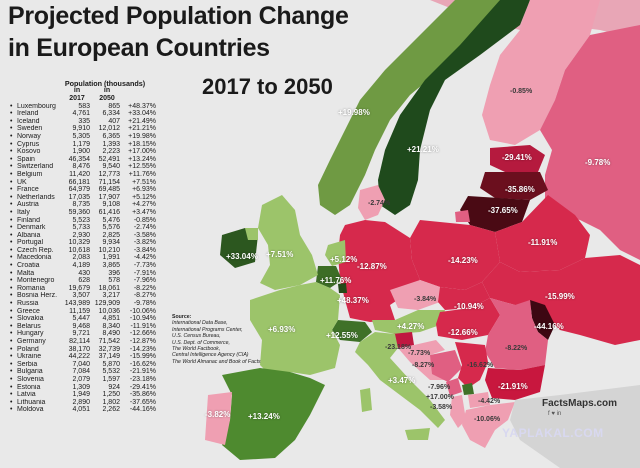 This screenshot has height=468, width=640. I want to click on source-line: International Data Base,, so click(200, 323).